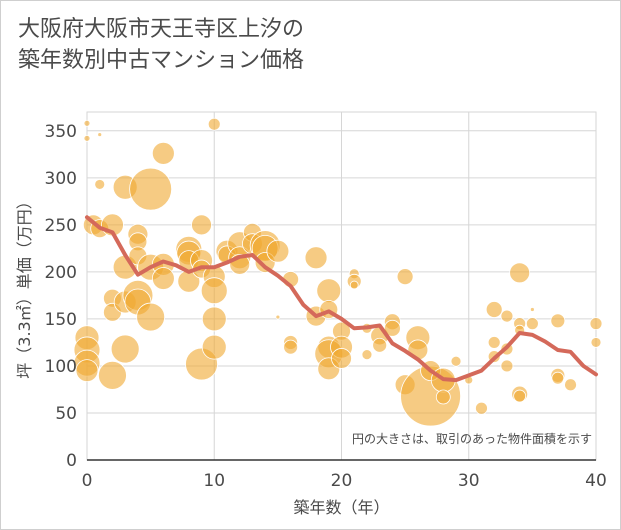 This screenshot has height=530, width=621. Describe the element at coordinates (71, 461) in the screenshot. I see `y-tick-label: 0` at that location.